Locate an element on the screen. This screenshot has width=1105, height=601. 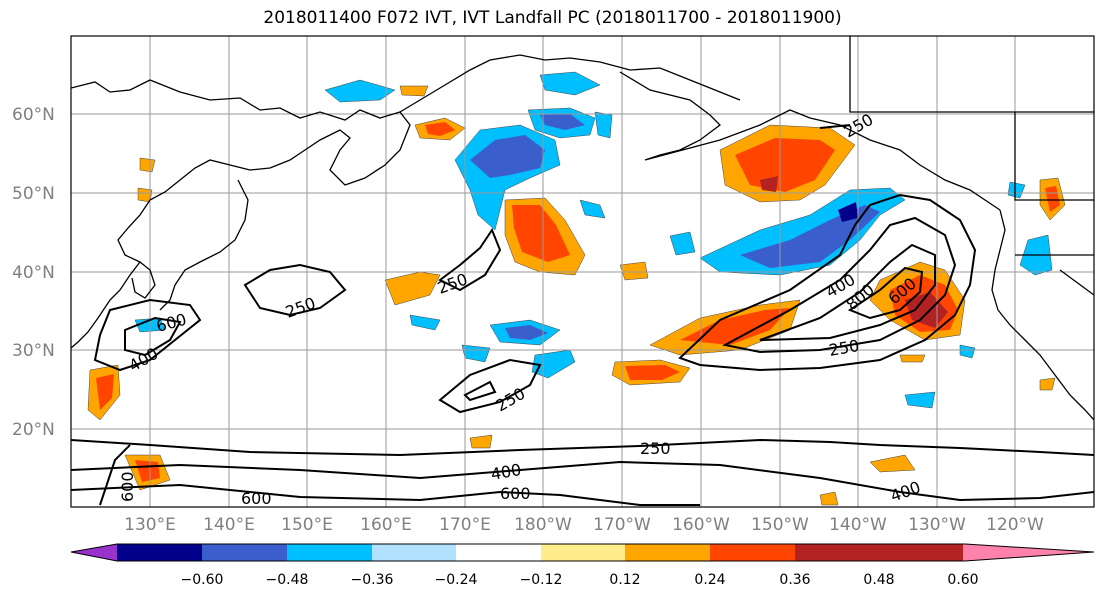
lon-label: 170°E is located at coordinates (465, 525).